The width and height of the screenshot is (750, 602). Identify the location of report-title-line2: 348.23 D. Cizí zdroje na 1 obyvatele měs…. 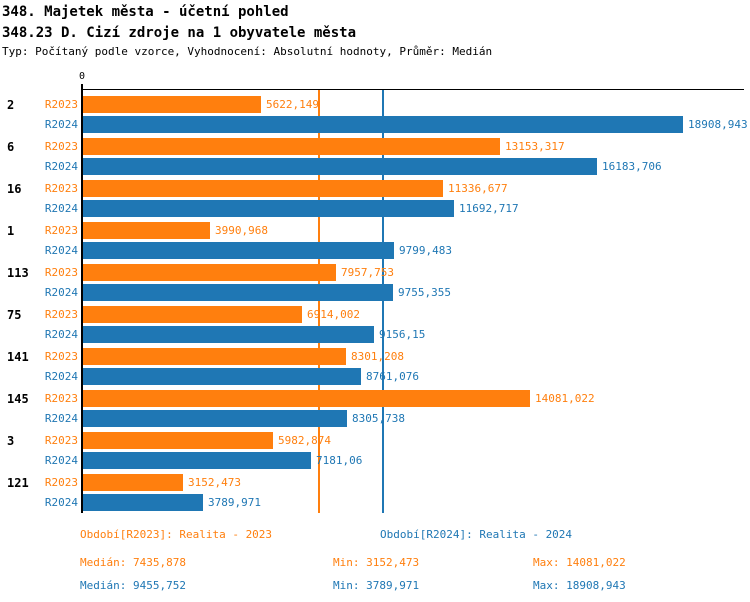
(179, 33).